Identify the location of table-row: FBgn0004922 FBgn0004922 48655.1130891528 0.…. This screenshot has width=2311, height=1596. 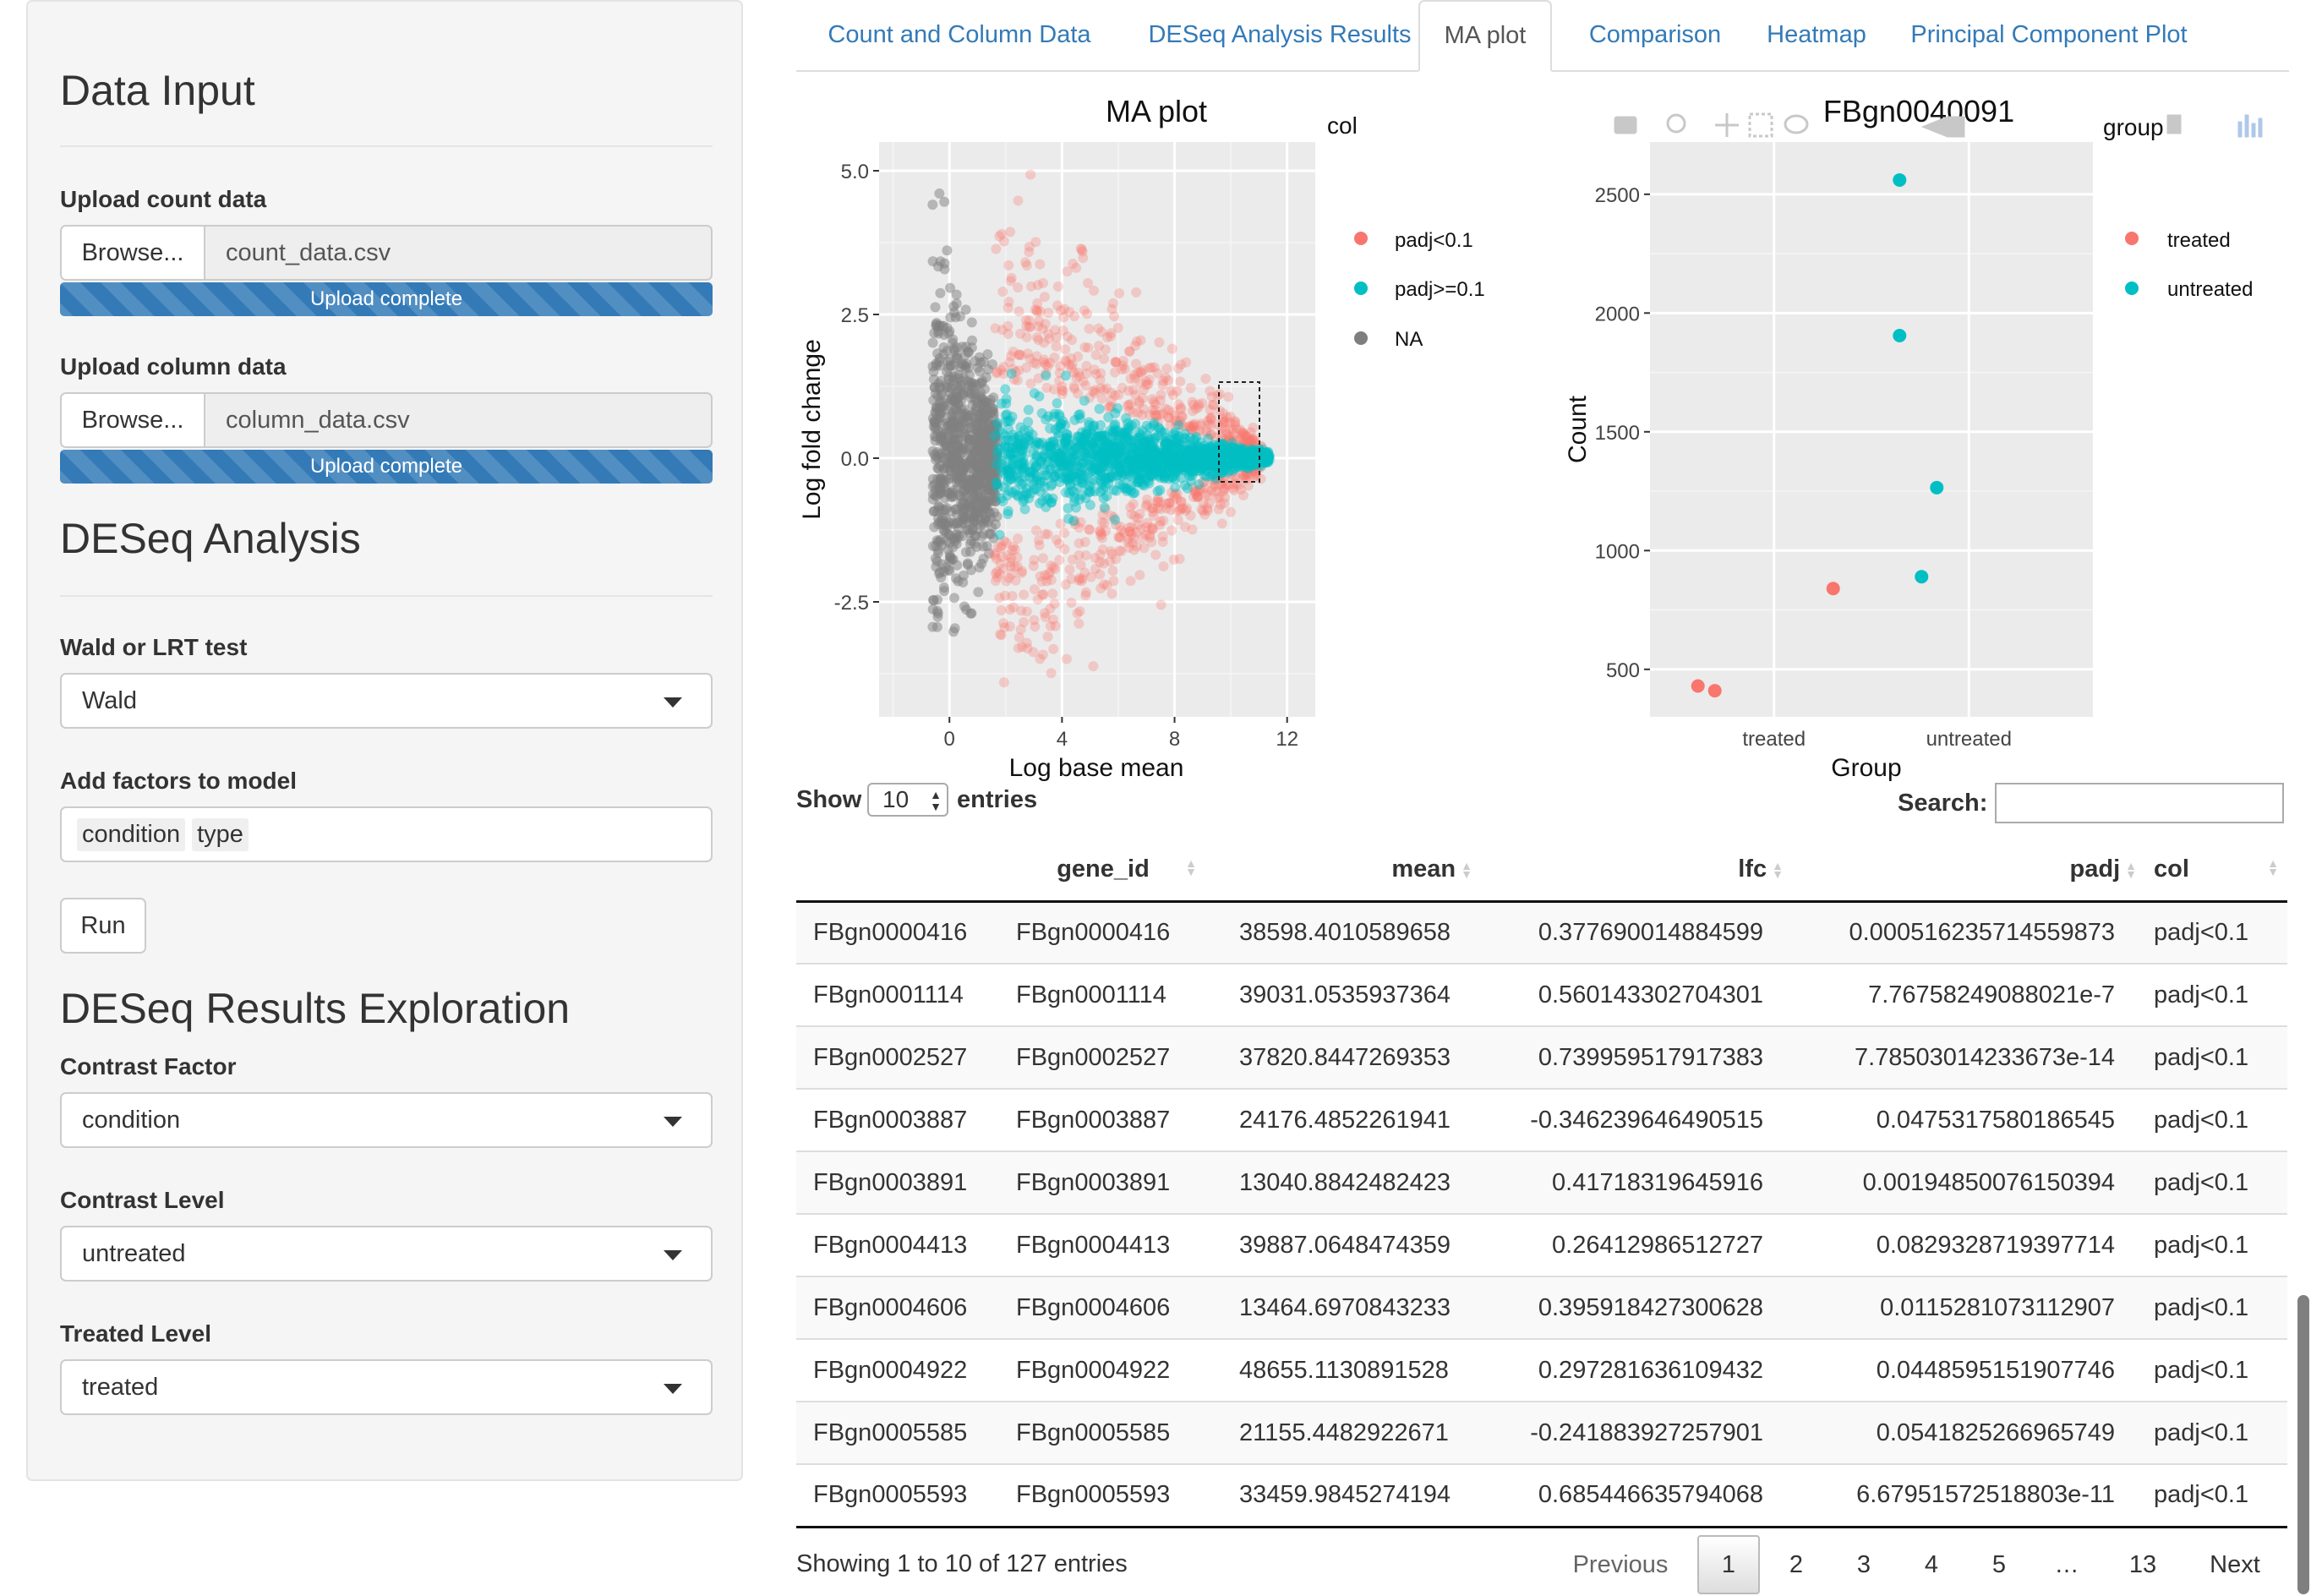
(1542, 1370).